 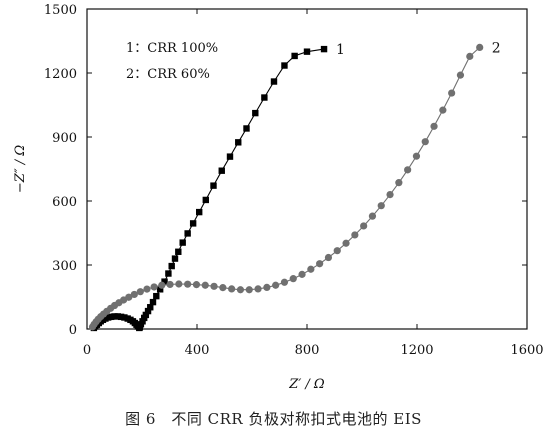 I want to click on x-tick-label: 800, so click(x=307, y=350).